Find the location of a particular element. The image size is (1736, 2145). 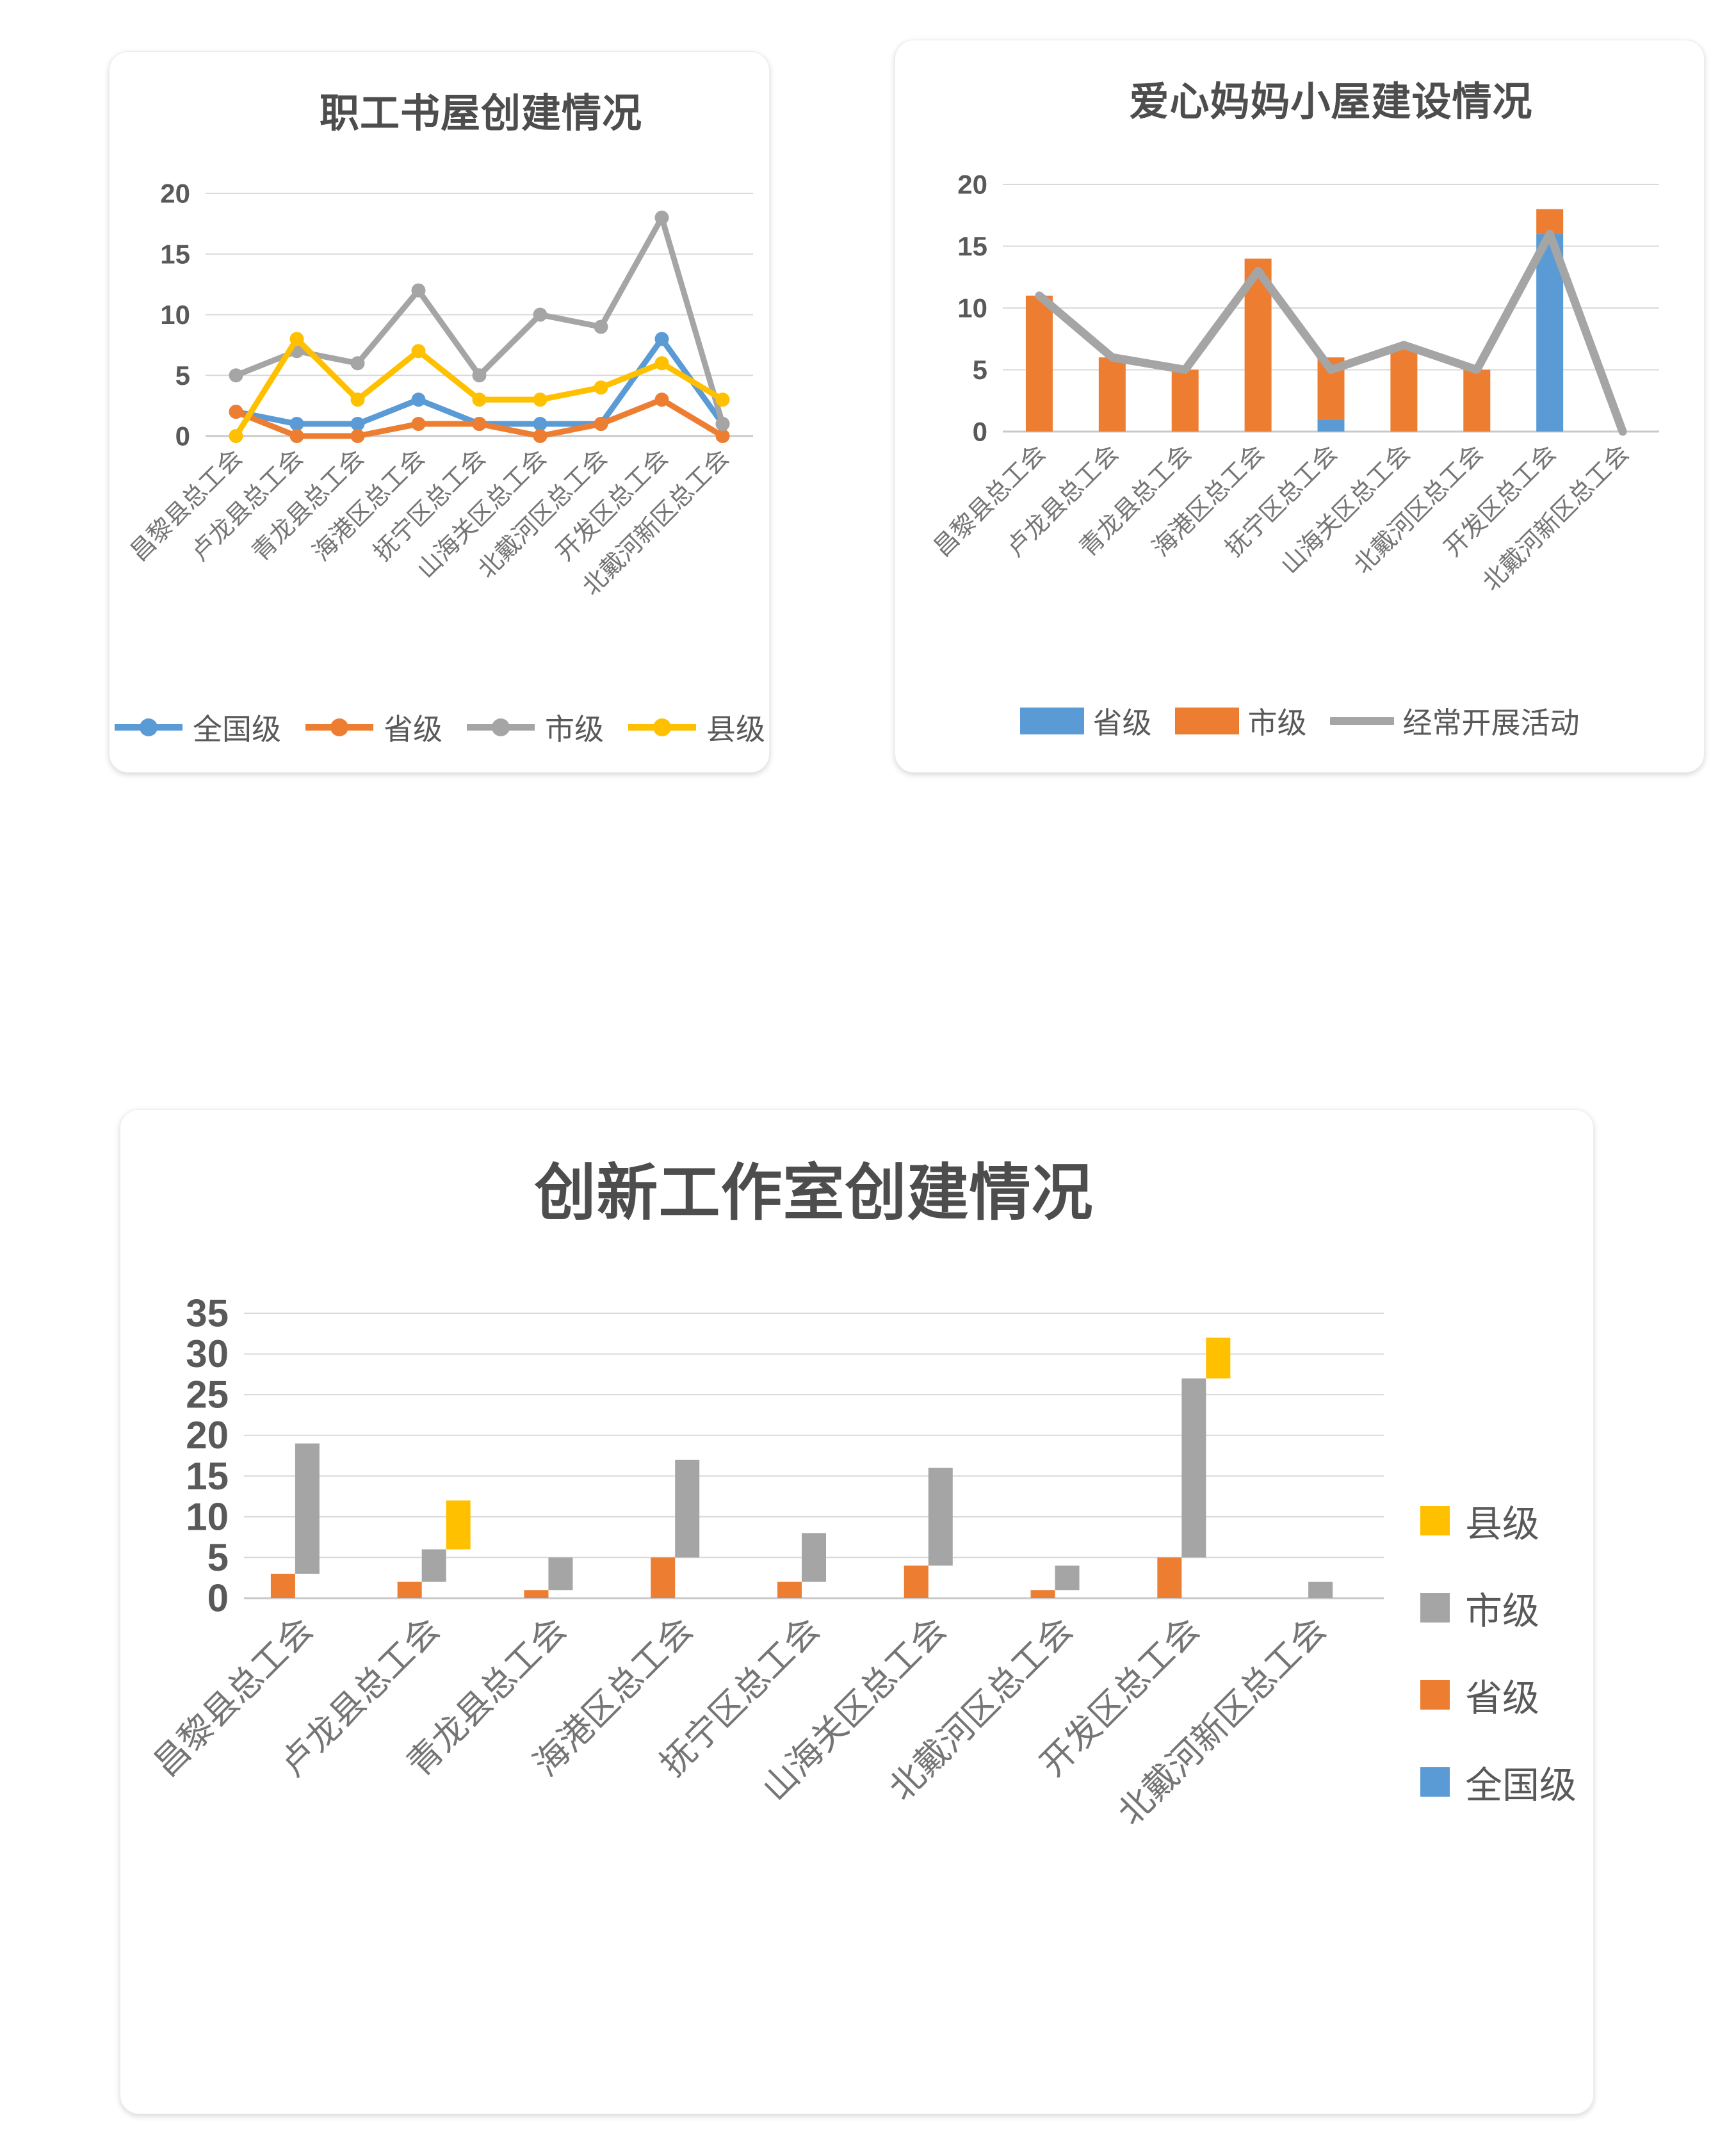

innovation-studio-chart-legend: 县级市级省级全国级 is located at coordinates (1498, 1651).